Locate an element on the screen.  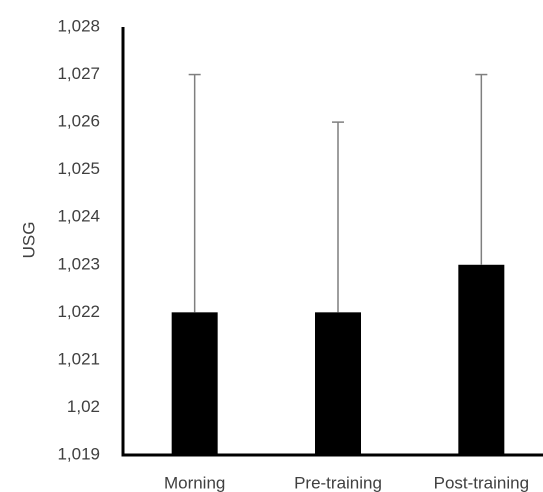
y-tick-label: 1,021 is located at coordinates (78, 358).